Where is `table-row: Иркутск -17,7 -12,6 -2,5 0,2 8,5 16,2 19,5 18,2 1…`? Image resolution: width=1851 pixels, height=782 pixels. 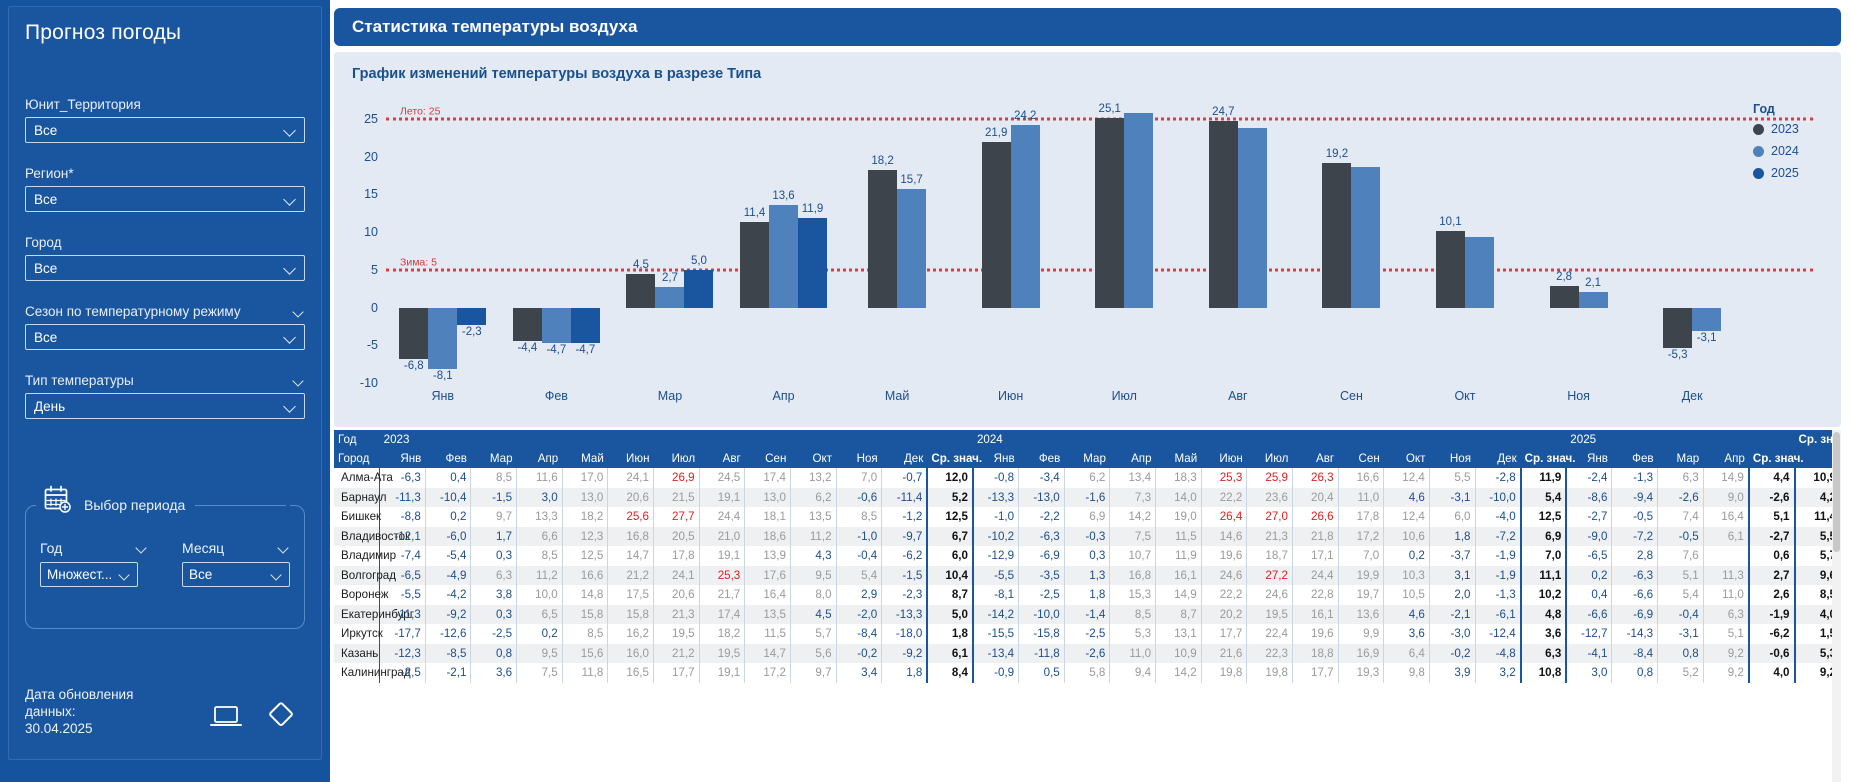 table-row: Иркутск -17,7 -12,6 -2,5 0,2 8,5 16,2 19,5 18,2 1… is located at coordinates (1087, 634).